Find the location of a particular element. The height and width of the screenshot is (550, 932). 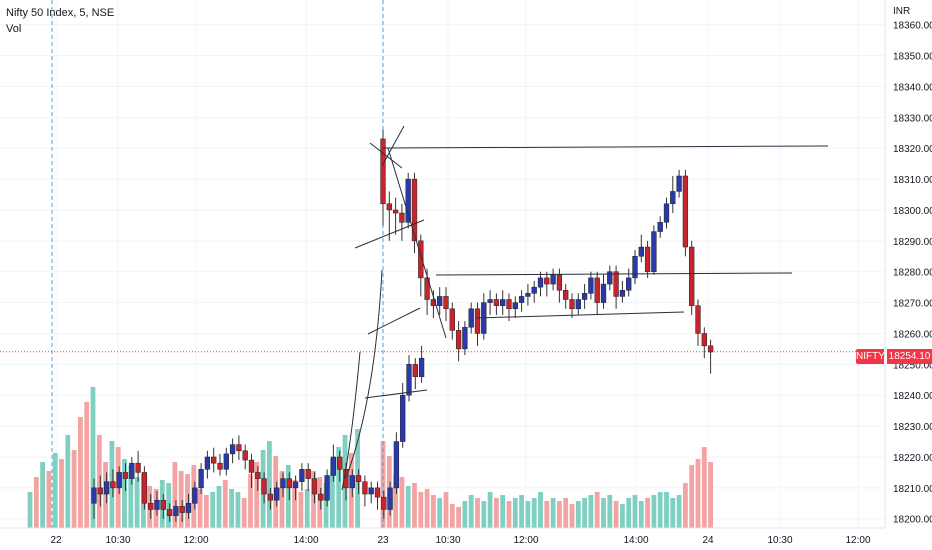

time-tick-label: 22 is located at coordinates (56, 540).